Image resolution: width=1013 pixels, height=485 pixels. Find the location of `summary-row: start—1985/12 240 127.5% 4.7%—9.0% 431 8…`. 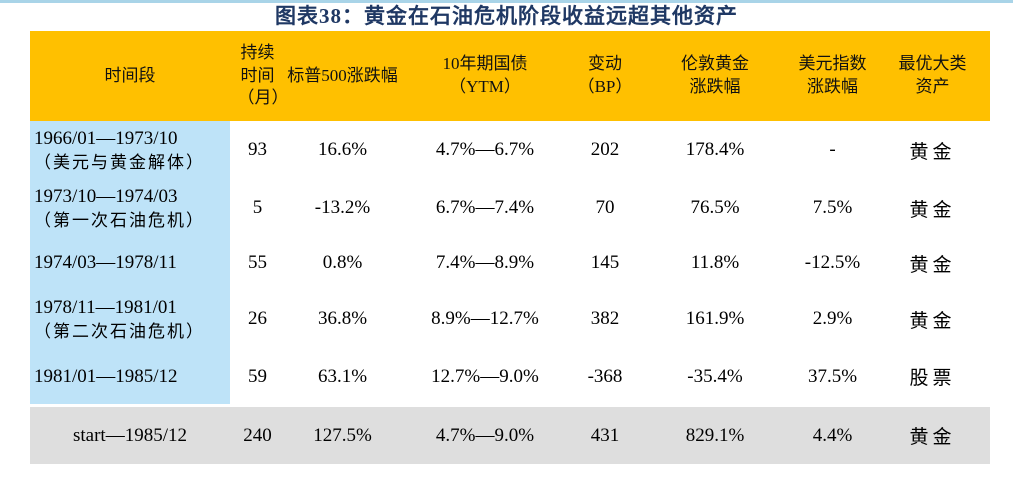

summary-row: start—1985/12 240 127.5% 4.7%—9.0% 431 8… is located at coordinates (510, 435).